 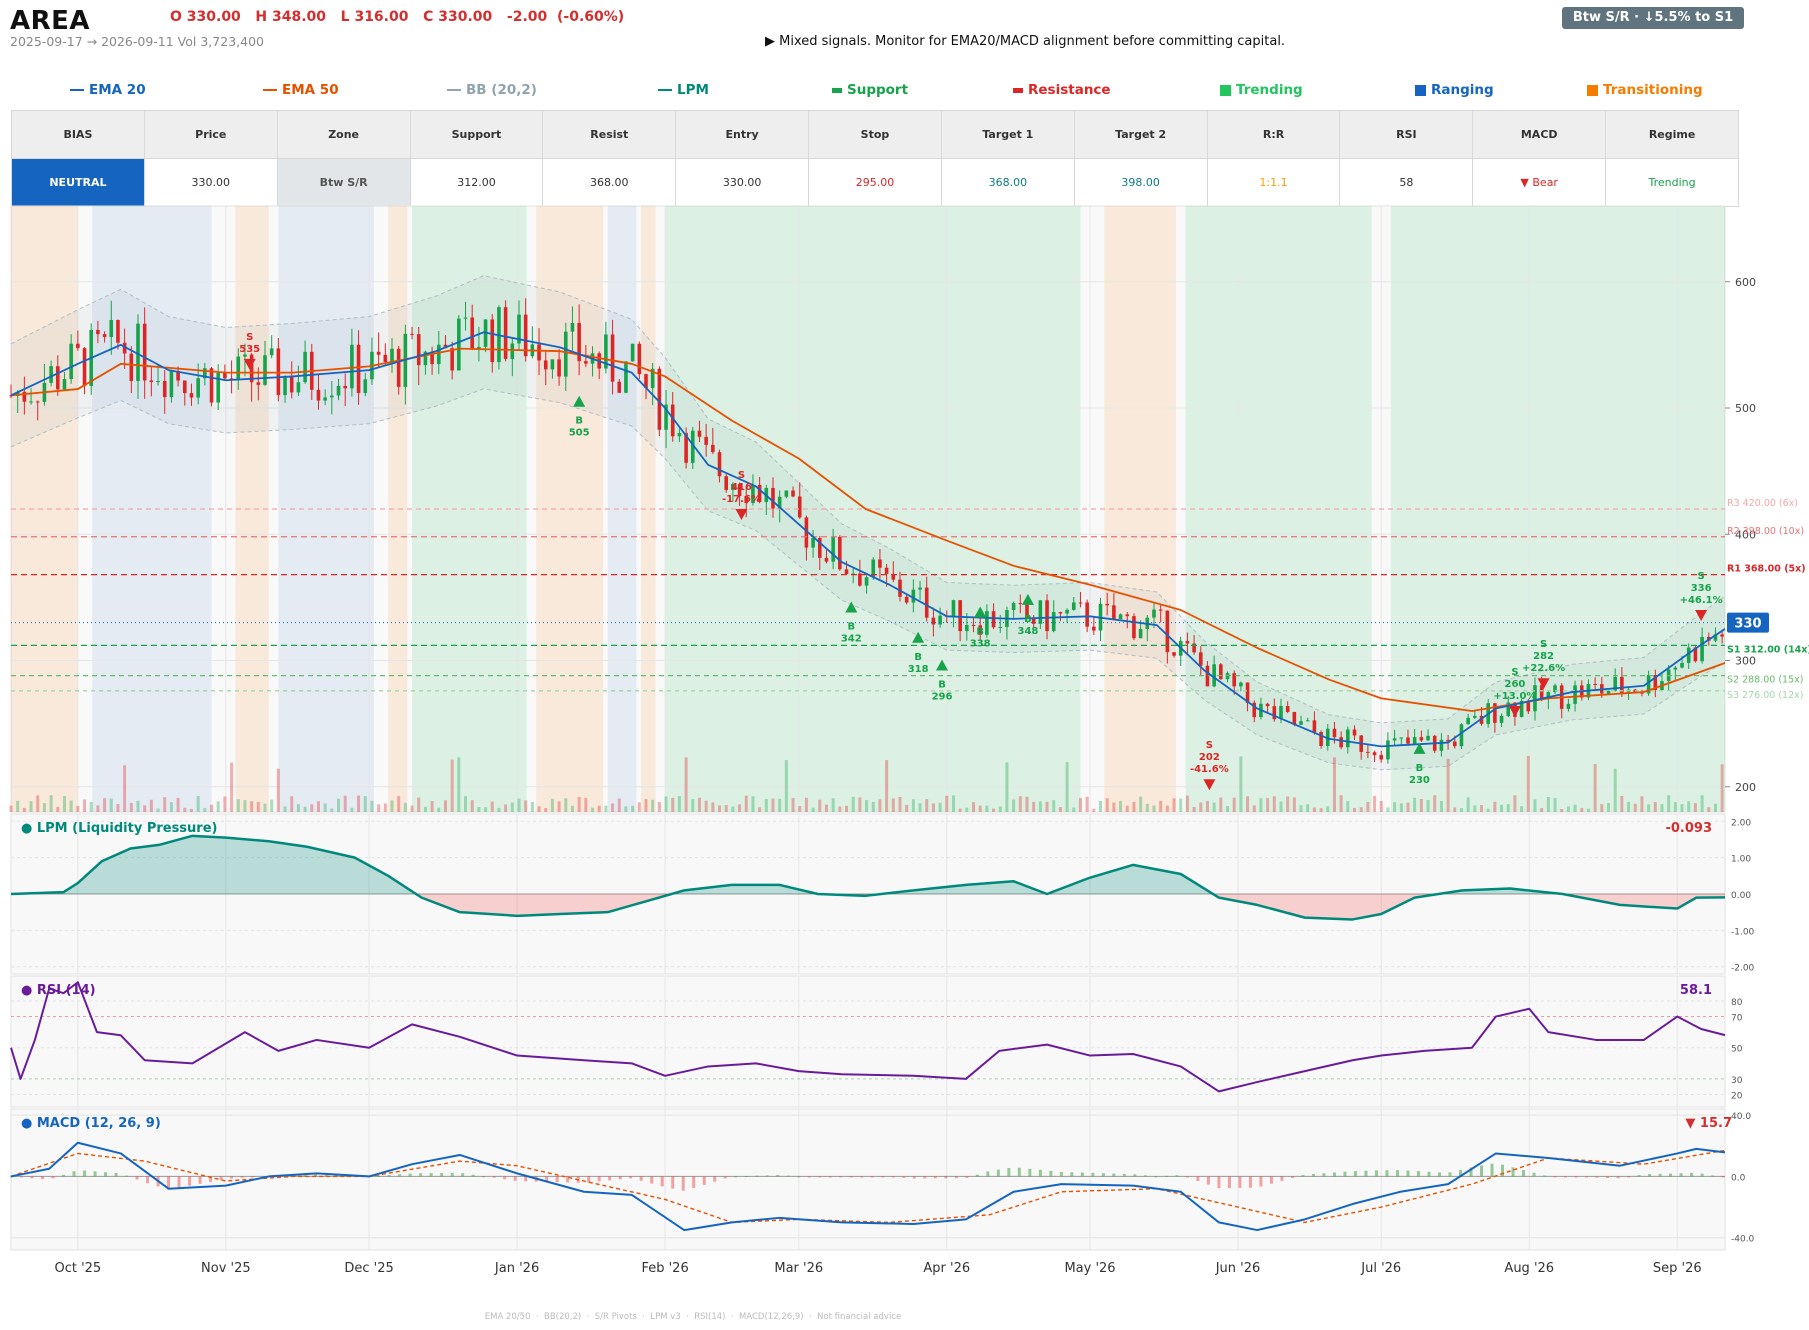 What do you see at coordinates (875, 182) in the screenshot?
I see `table-cell-stop: 295.00` at bounding box center [875, 182].